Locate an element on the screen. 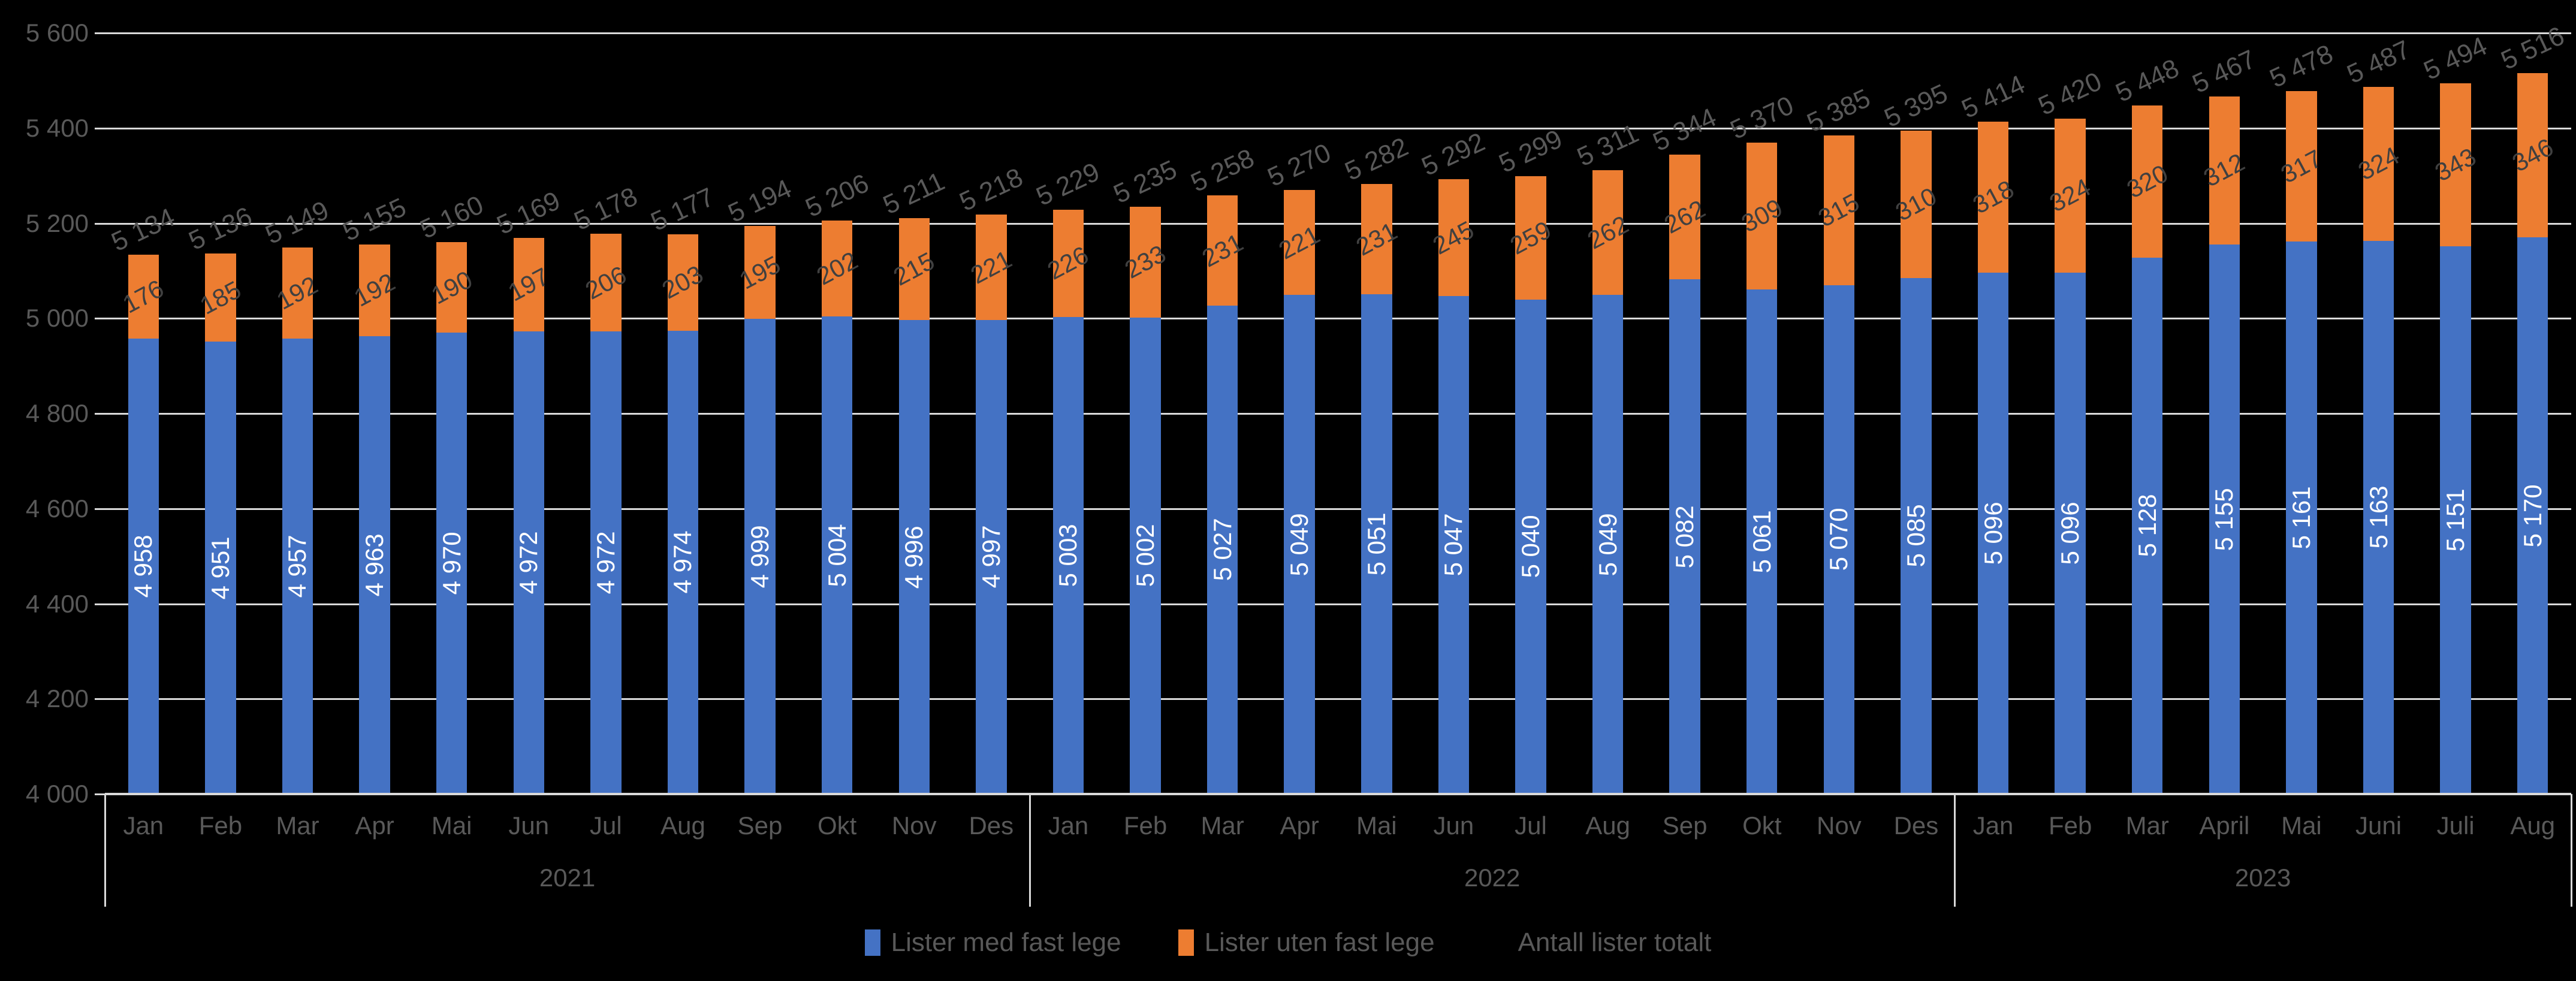  year-axis: 2021 2022 2023 is located at coordinates (1338, 878).